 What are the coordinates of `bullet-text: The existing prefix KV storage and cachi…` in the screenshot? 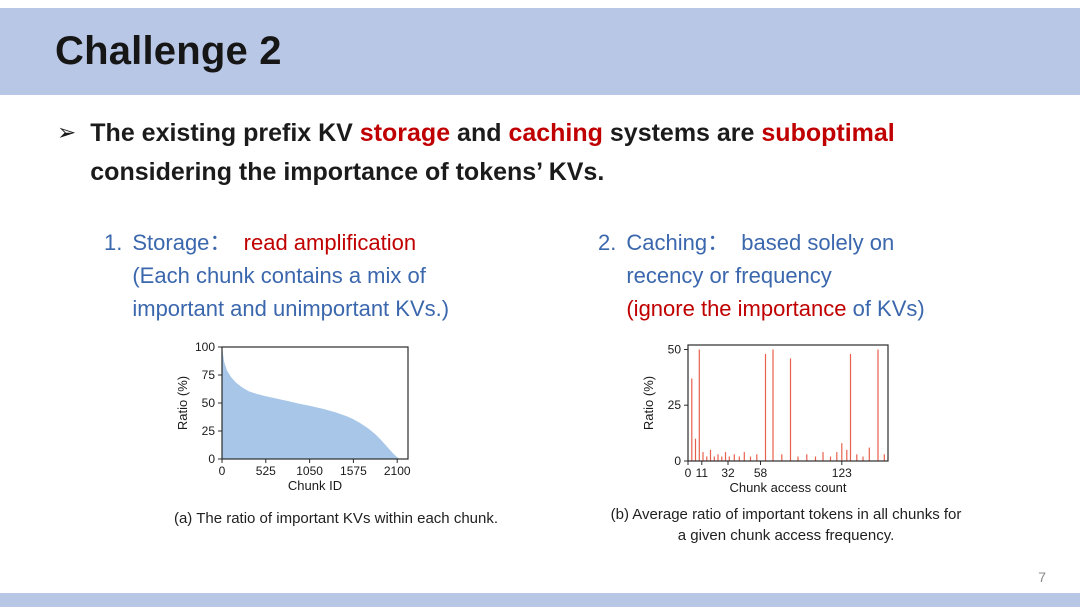 It's located at (492, 153).